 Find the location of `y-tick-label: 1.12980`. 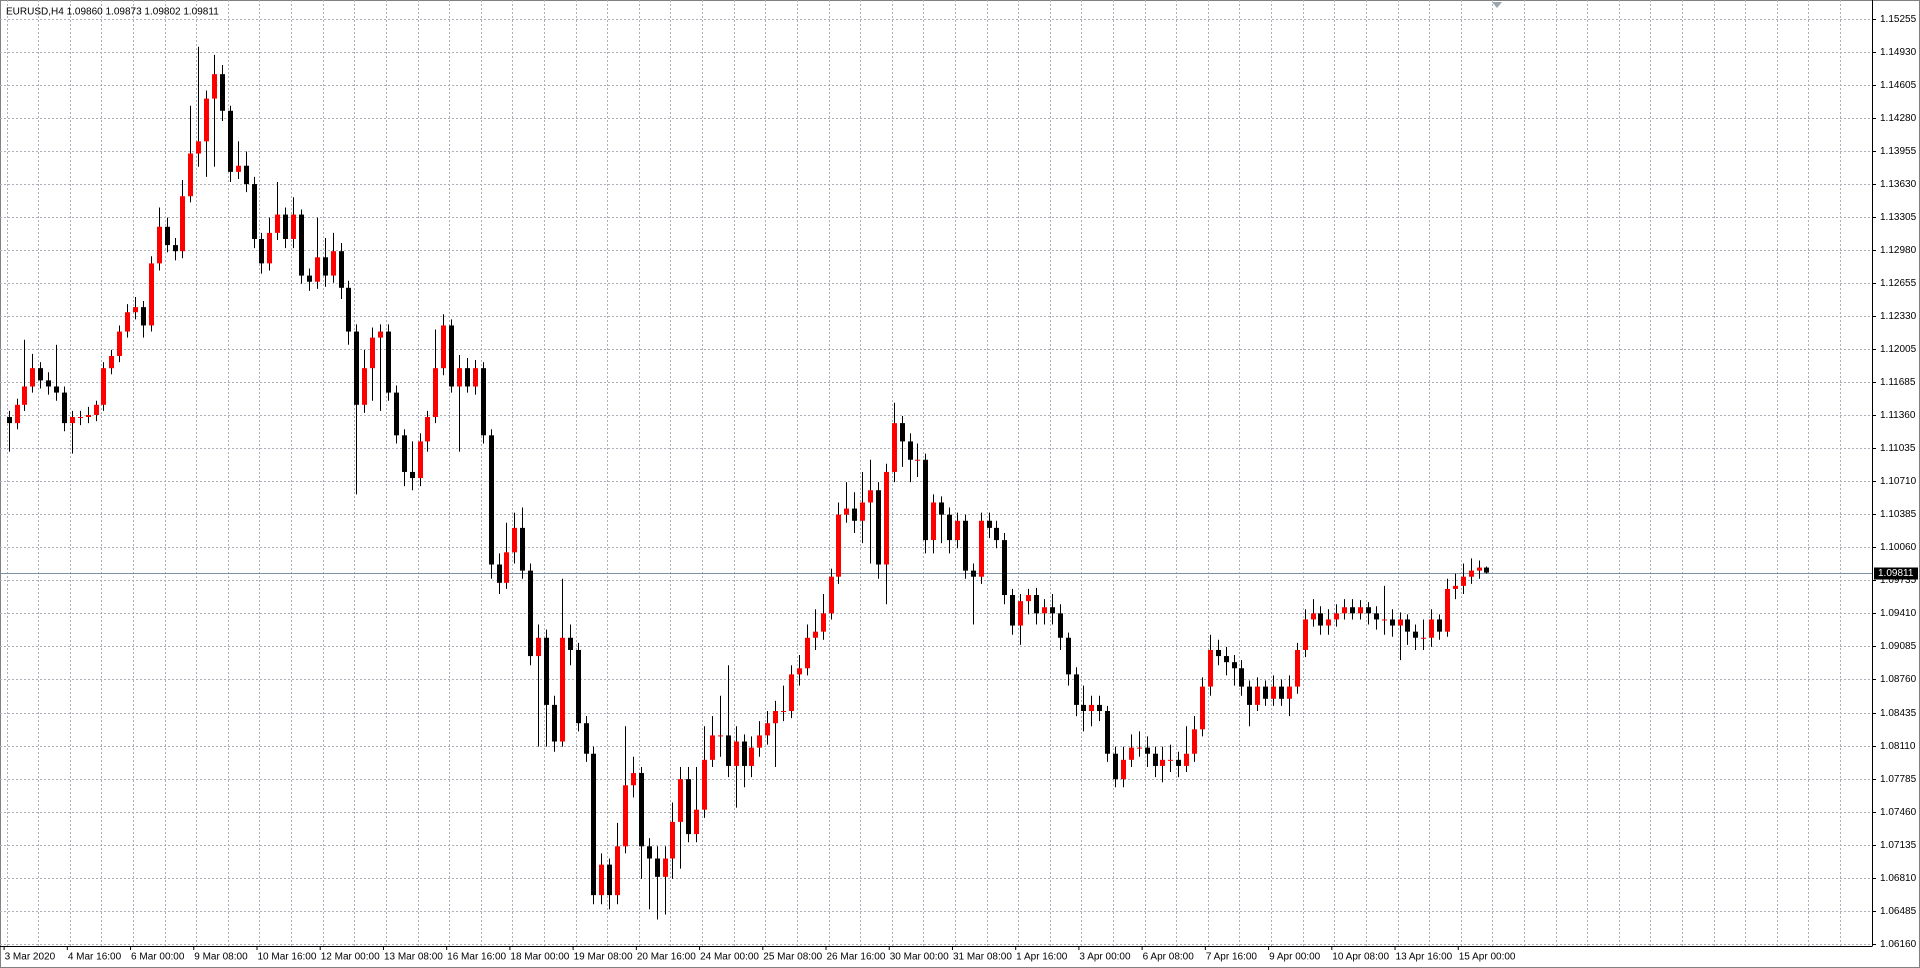

y-tick-label: 1.12980 is located at coordinates (1898, 250).